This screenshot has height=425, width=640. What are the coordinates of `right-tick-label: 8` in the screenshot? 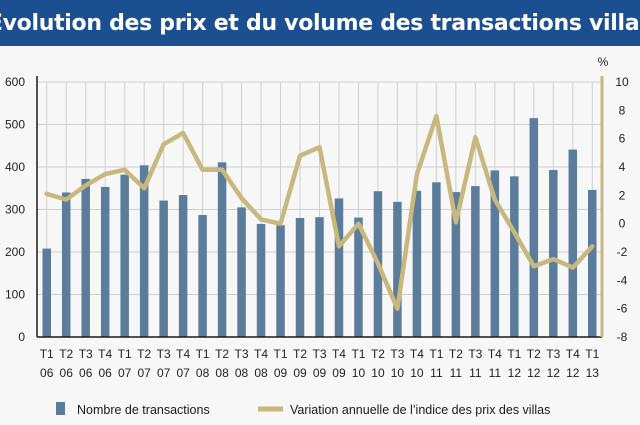 It's located at (622, 110).